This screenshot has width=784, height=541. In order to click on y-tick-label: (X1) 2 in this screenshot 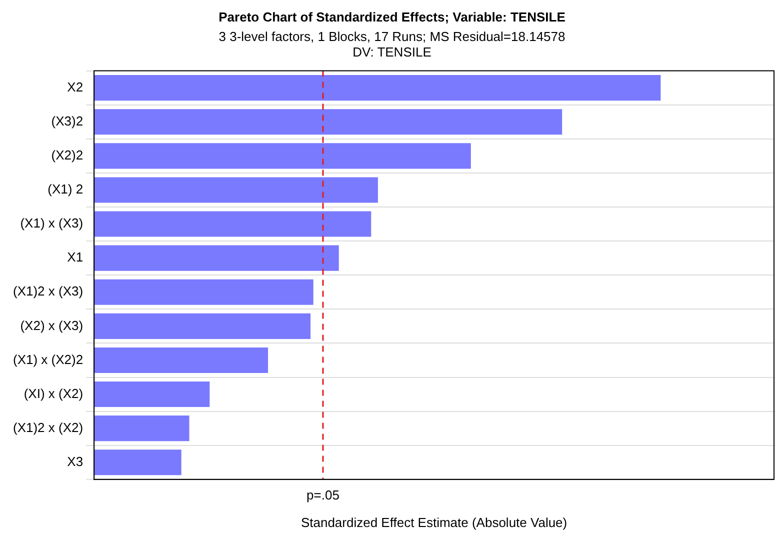, I will do `click(66, 189)`.